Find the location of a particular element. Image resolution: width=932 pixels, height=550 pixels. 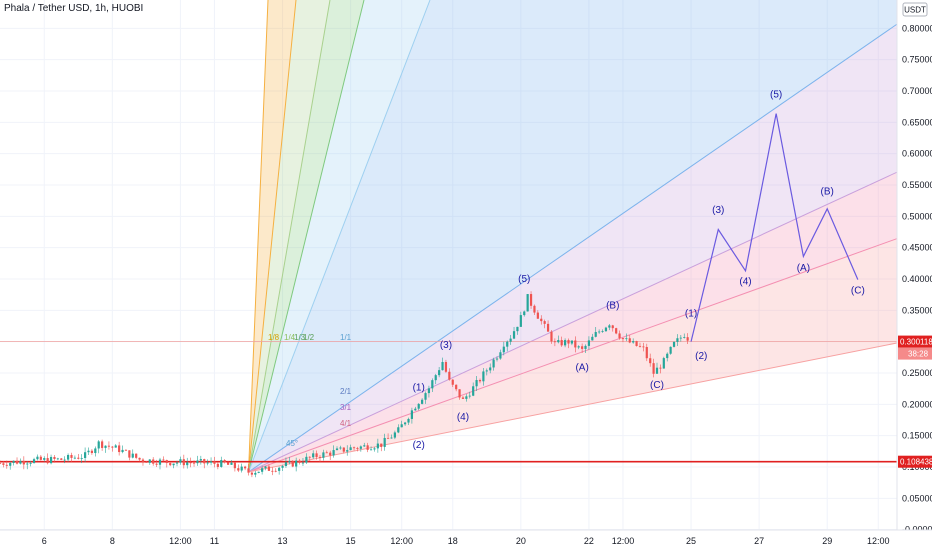

y-tick-label: 0.650000 is located at coordinates (917, 122).